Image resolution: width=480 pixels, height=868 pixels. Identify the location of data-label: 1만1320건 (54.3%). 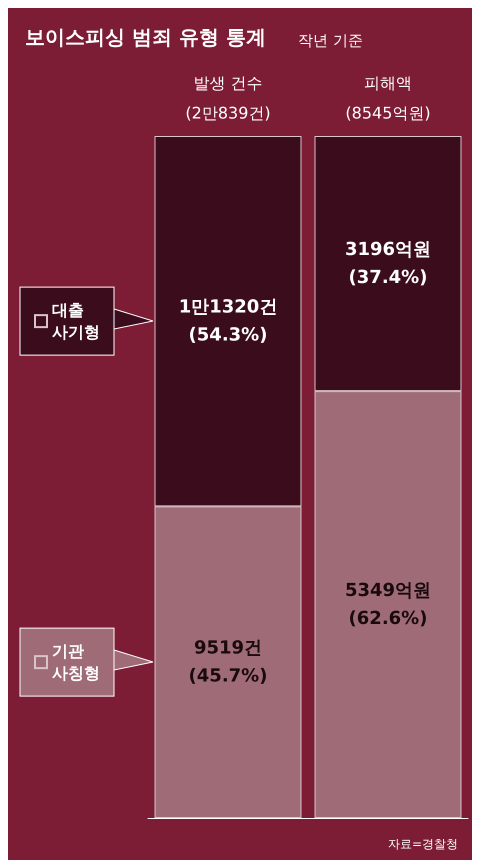
(228, 321).